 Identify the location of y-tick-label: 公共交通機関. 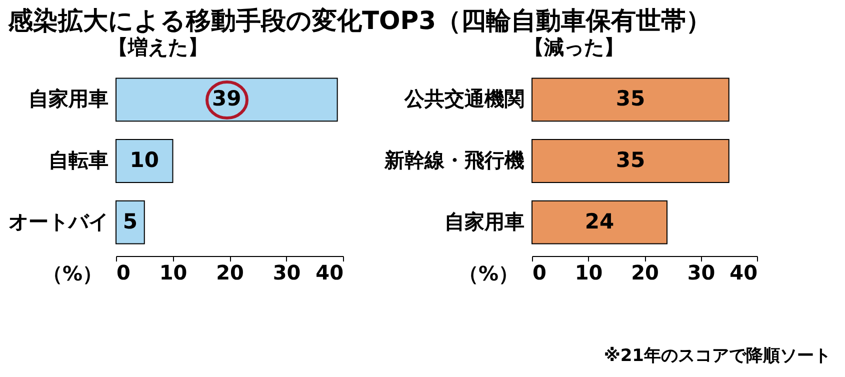
(464, 98).